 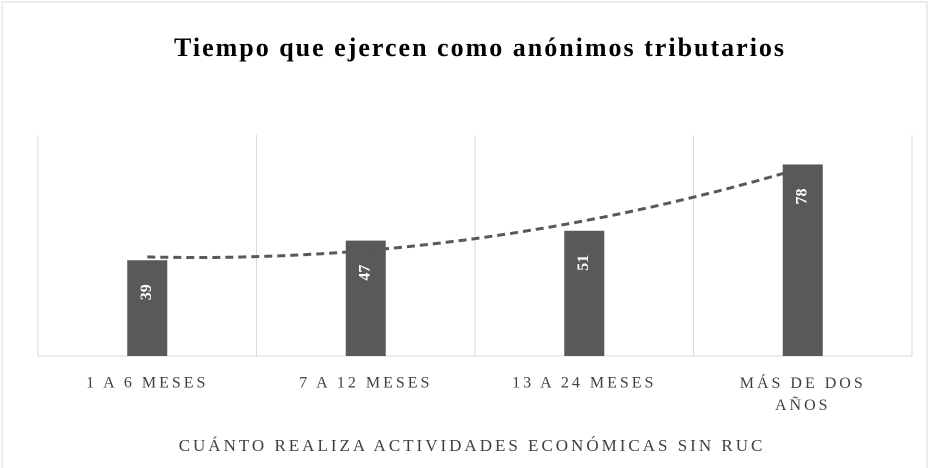 I want to click on data-label: 51, so click(x=583, y=263).